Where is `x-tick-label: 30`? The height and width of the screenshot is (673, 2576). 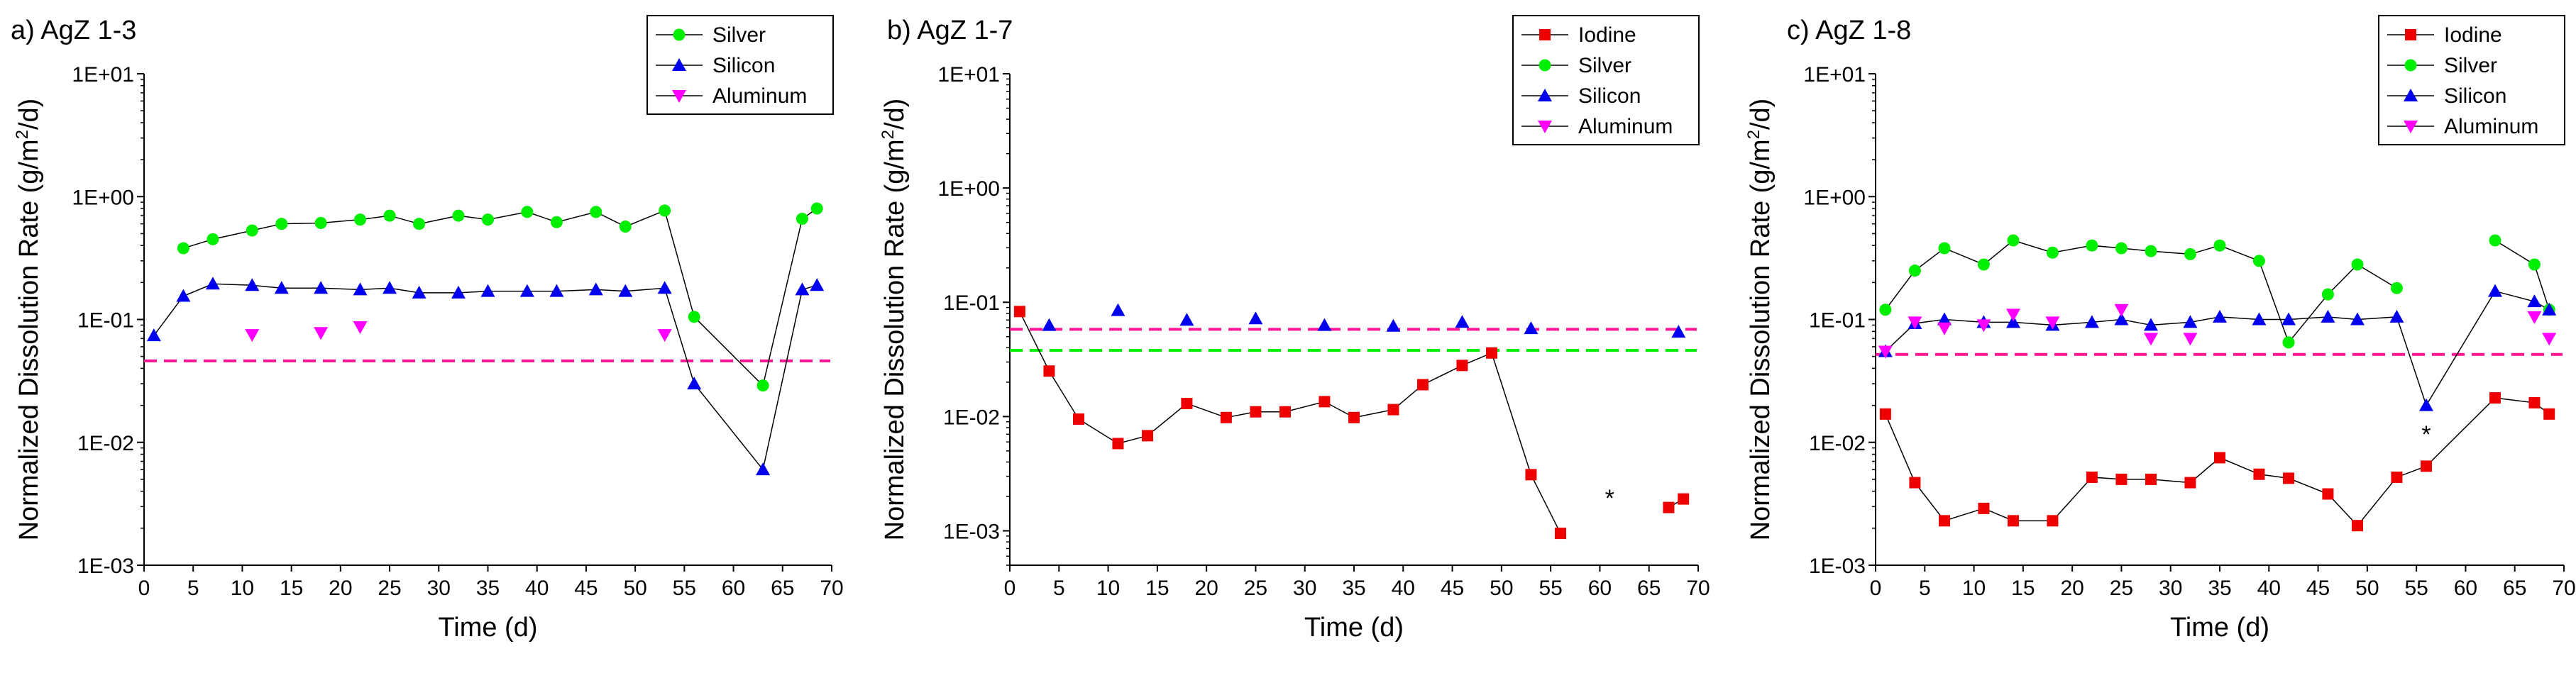 x-tick-label: 30 is located at coordinates (1304, 588).